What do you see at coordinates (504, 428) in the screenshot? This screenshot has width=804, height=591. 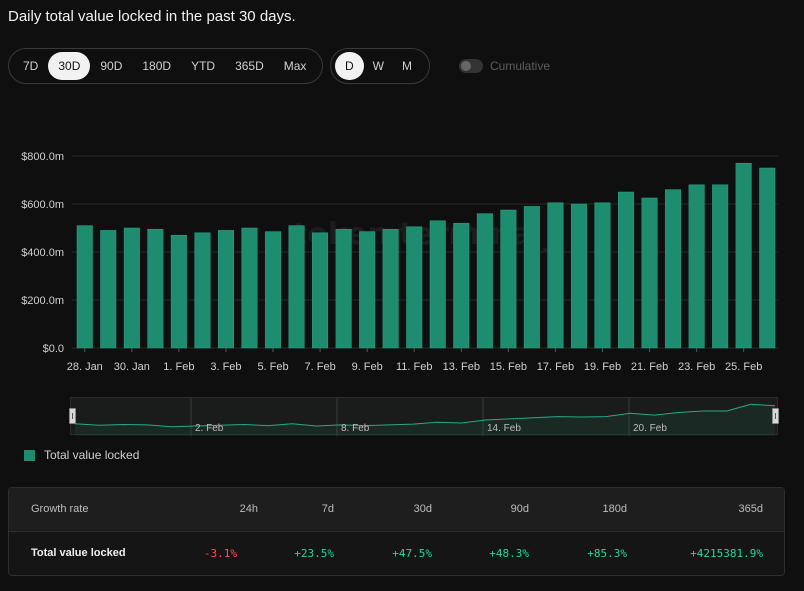 I see `navigator-label: 14. Feb` at bounding box center [504, 428].